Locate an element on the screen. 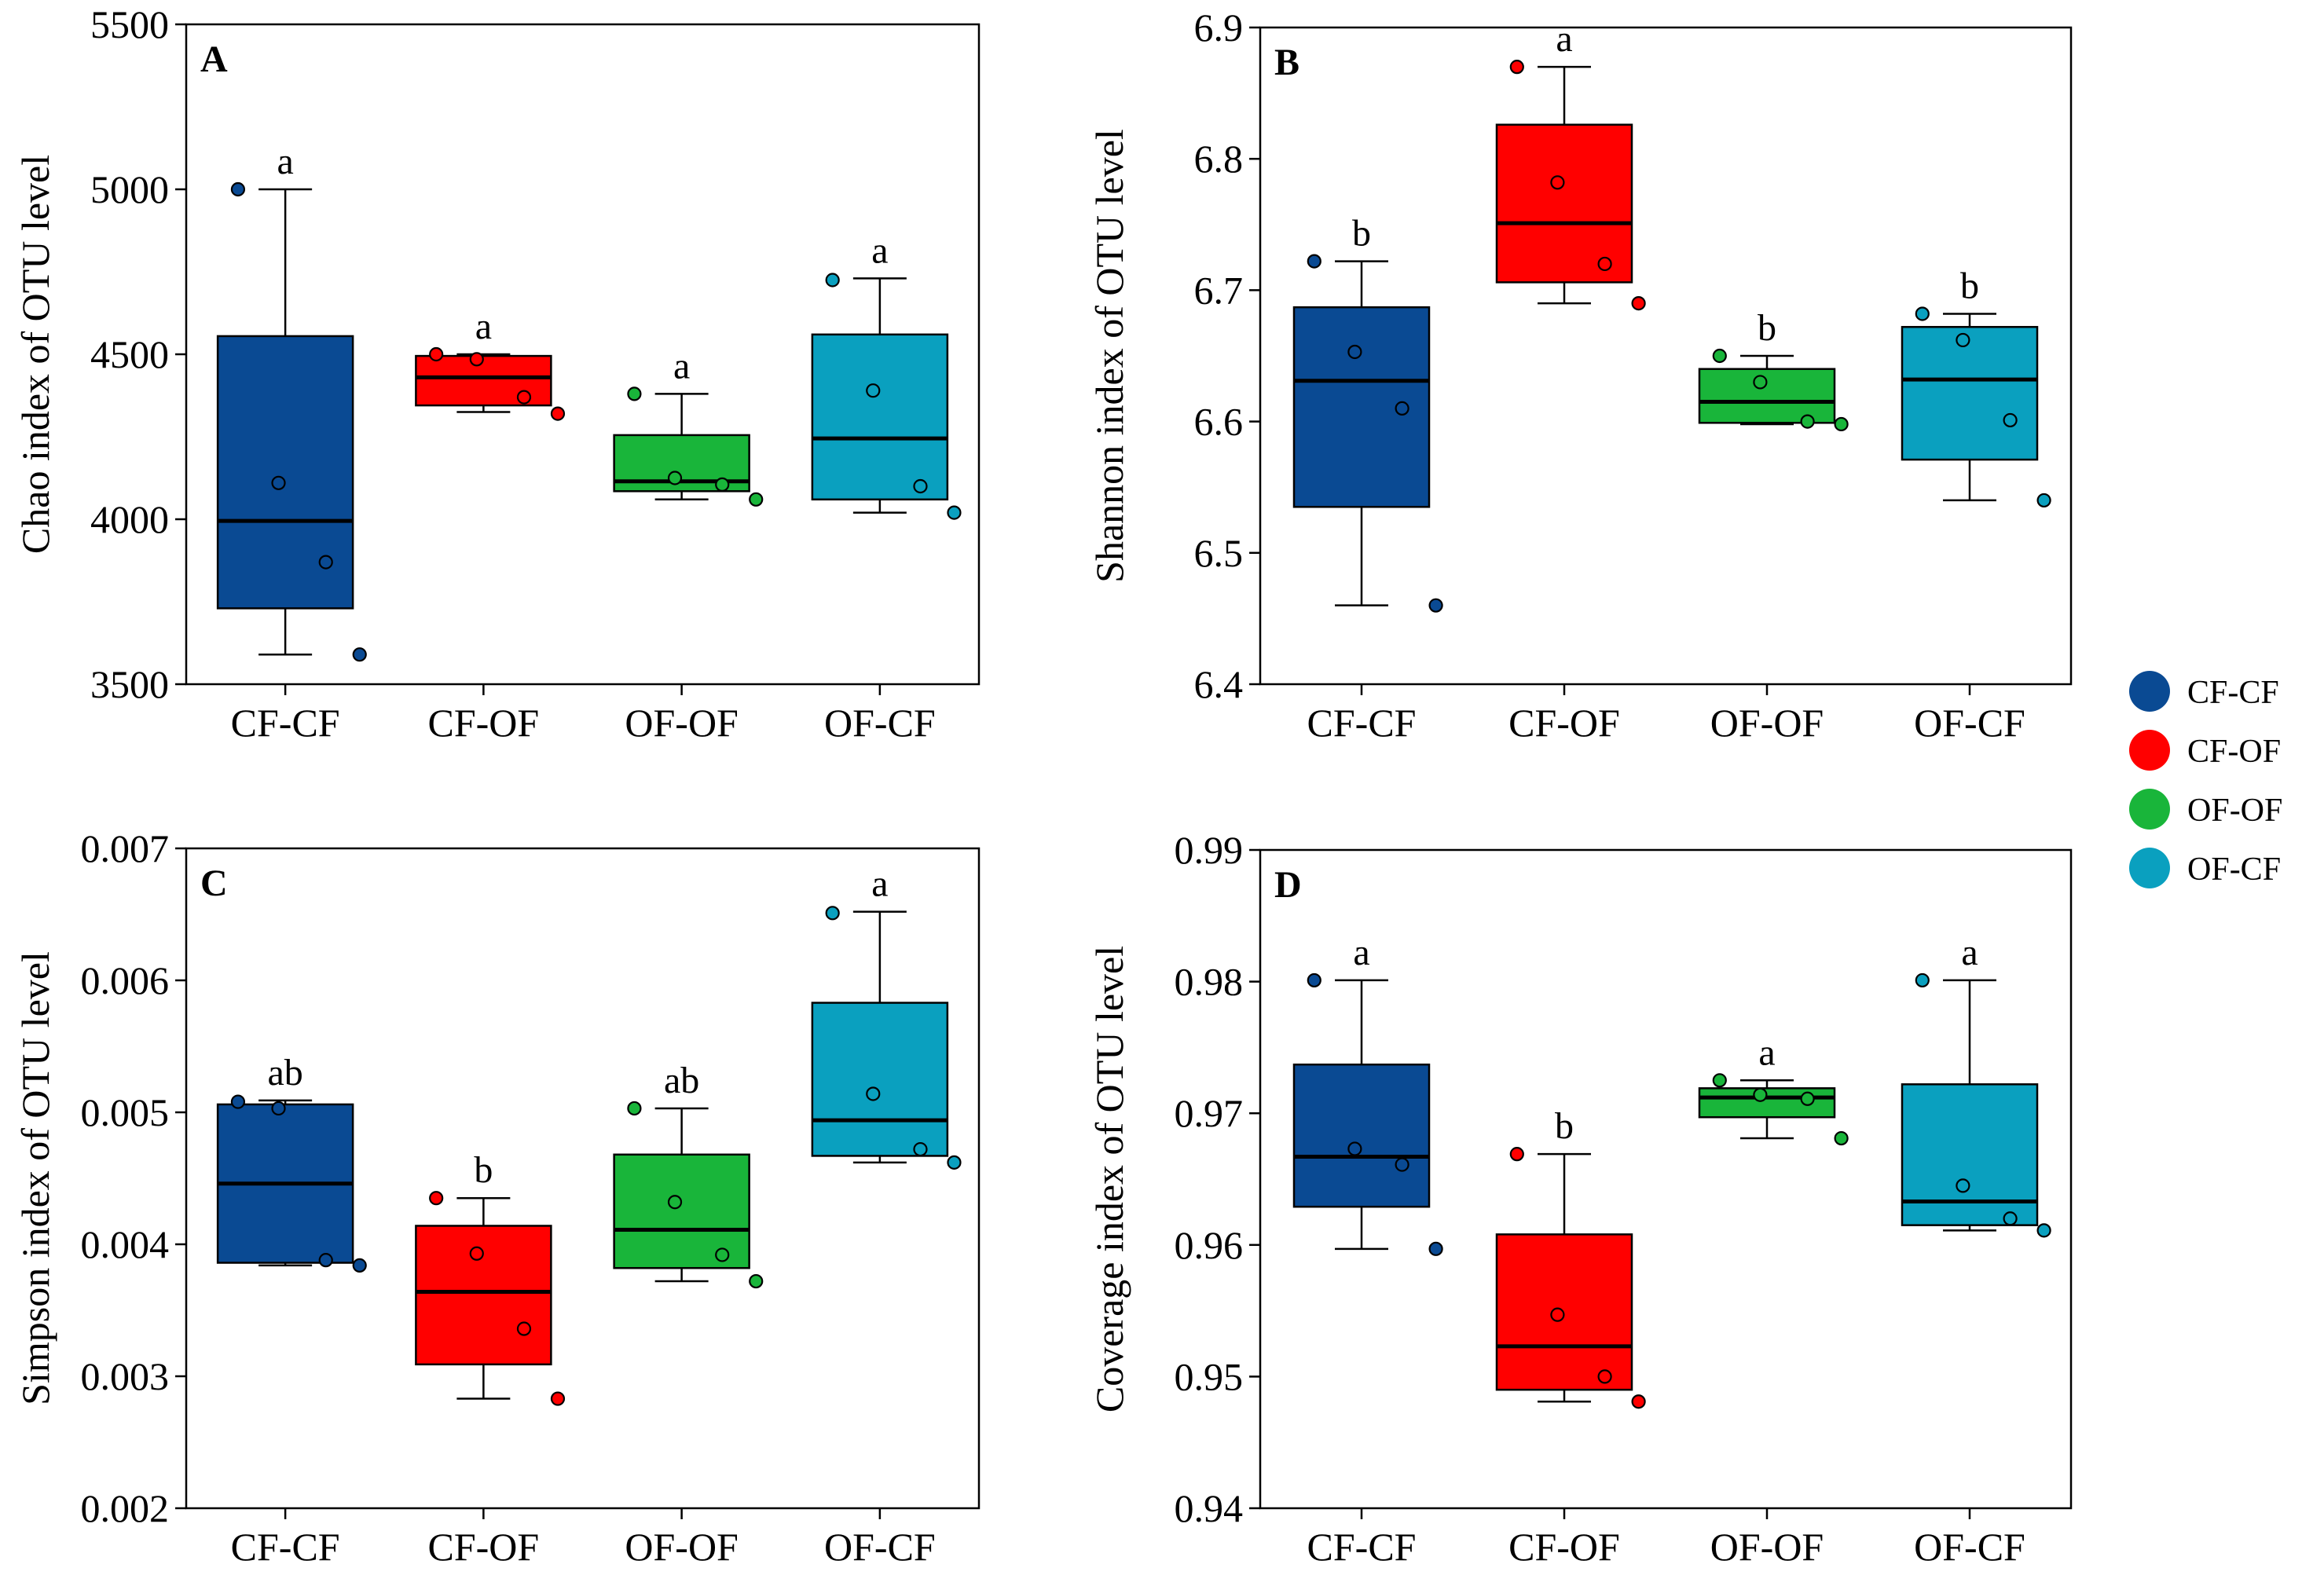  y-tick-label: 6.8 is located at coordinates (1219, 159).